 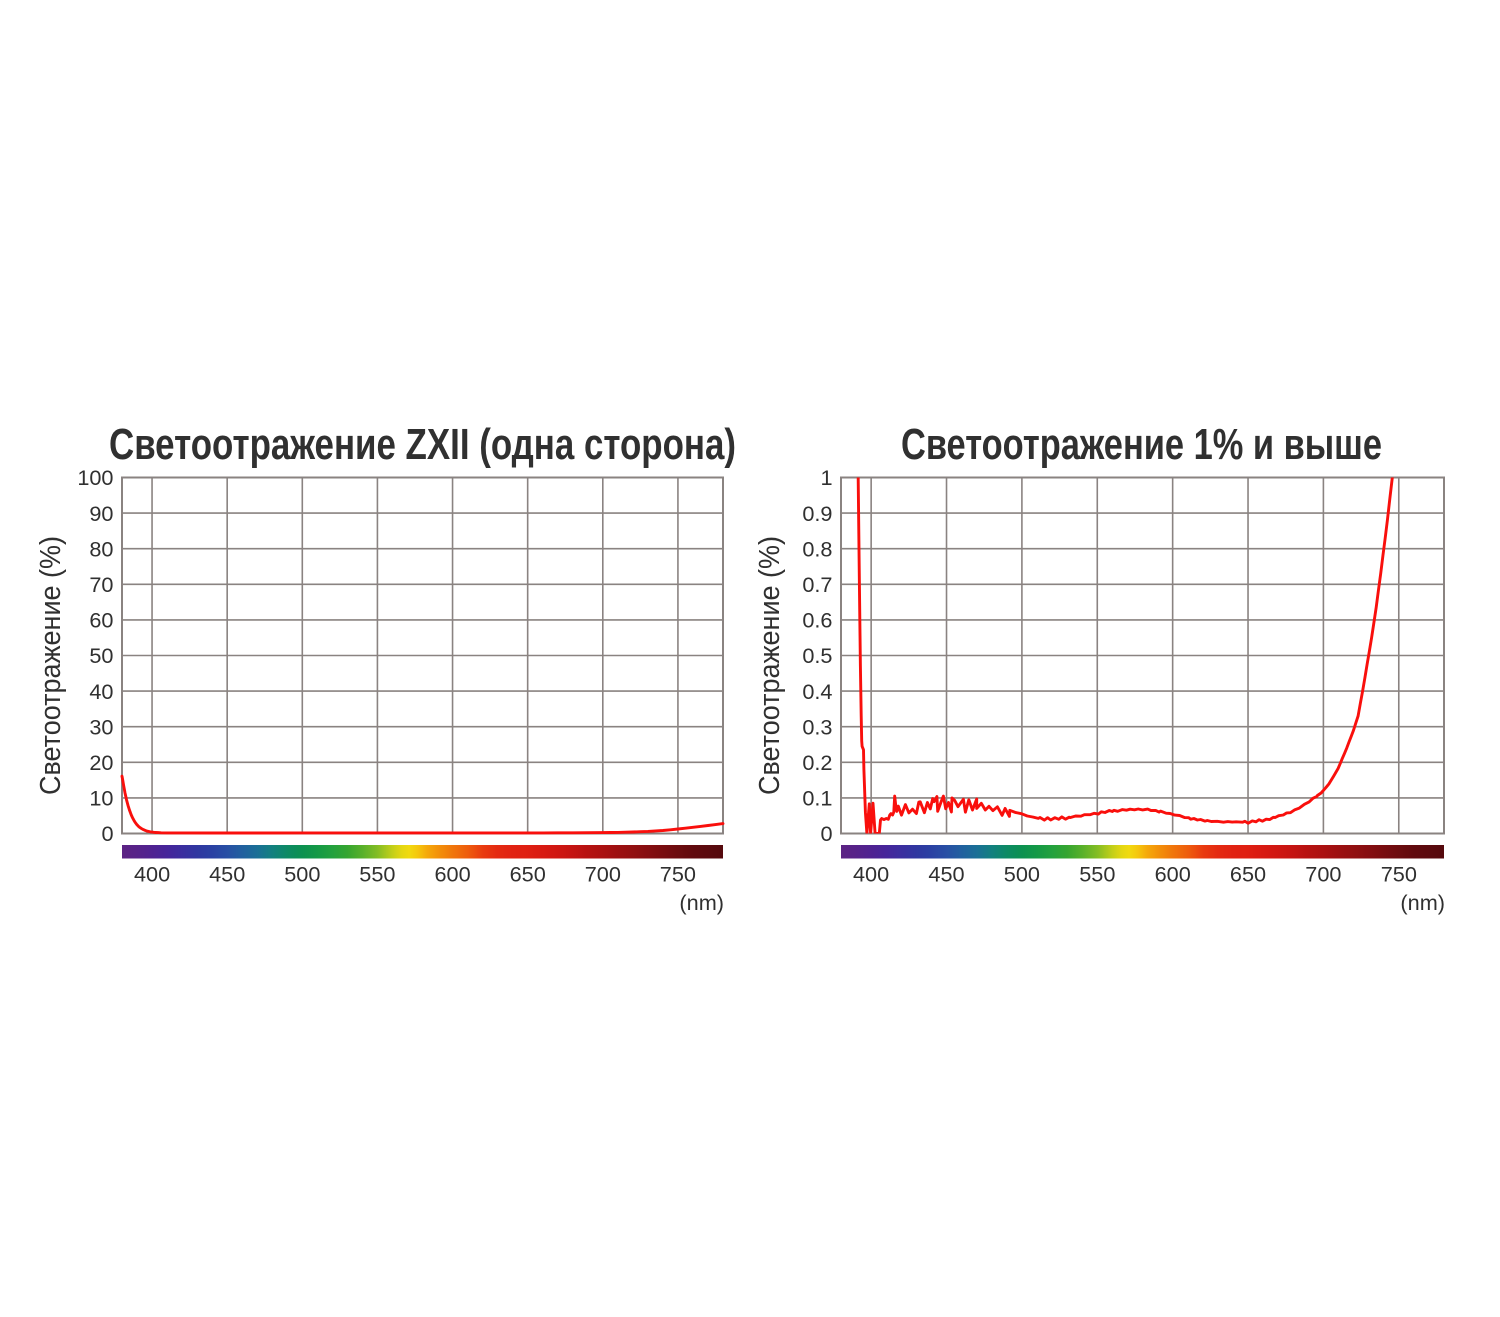 What do you see at coordinates (422, 444) in the screenshot?
I see `svg-text:Светоотражение ZXII (одна стор: Светоотражение ZXII (одна сторона)` at bounding box center [422, 444].